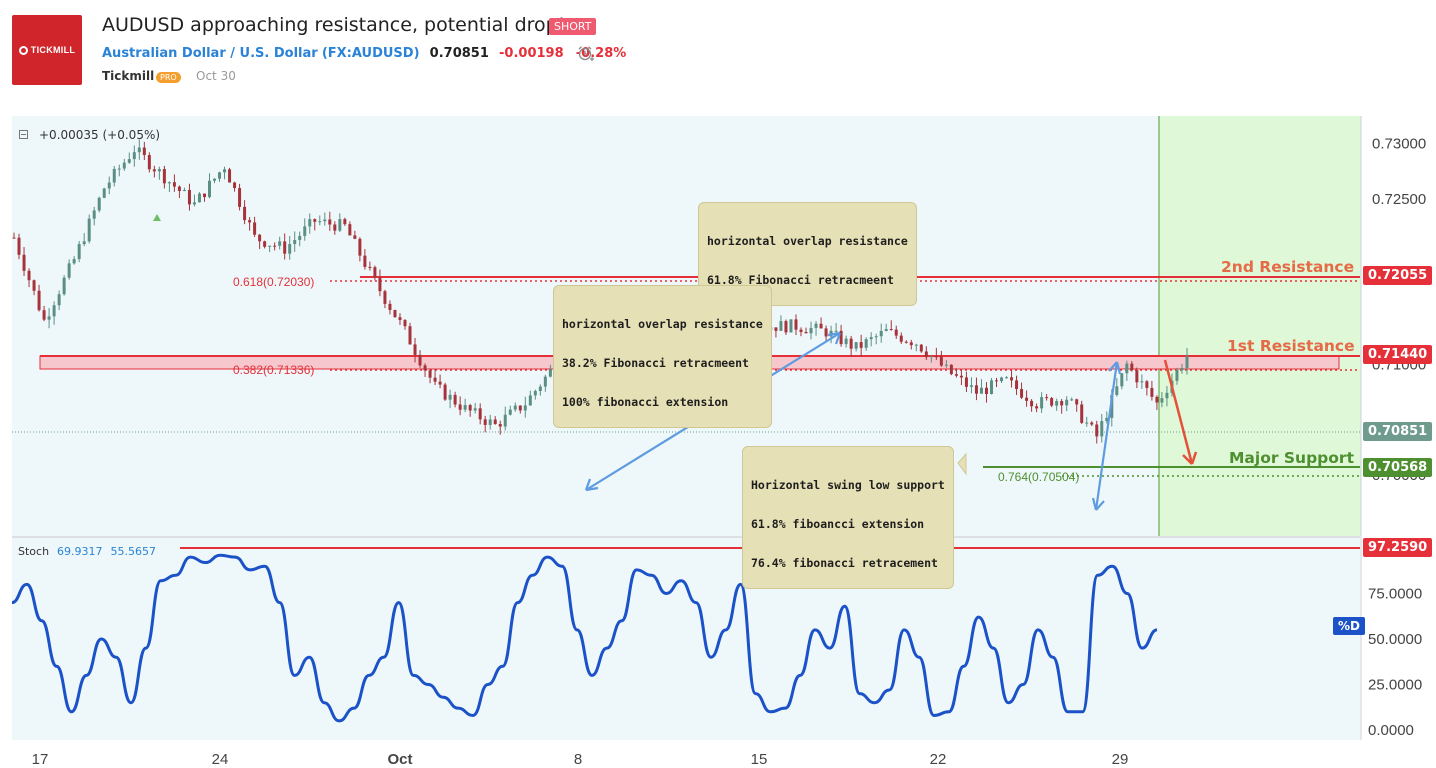 The width and height of the screenshot is (1436, 768). I want to click on projection-zone, so click(1260, 326).